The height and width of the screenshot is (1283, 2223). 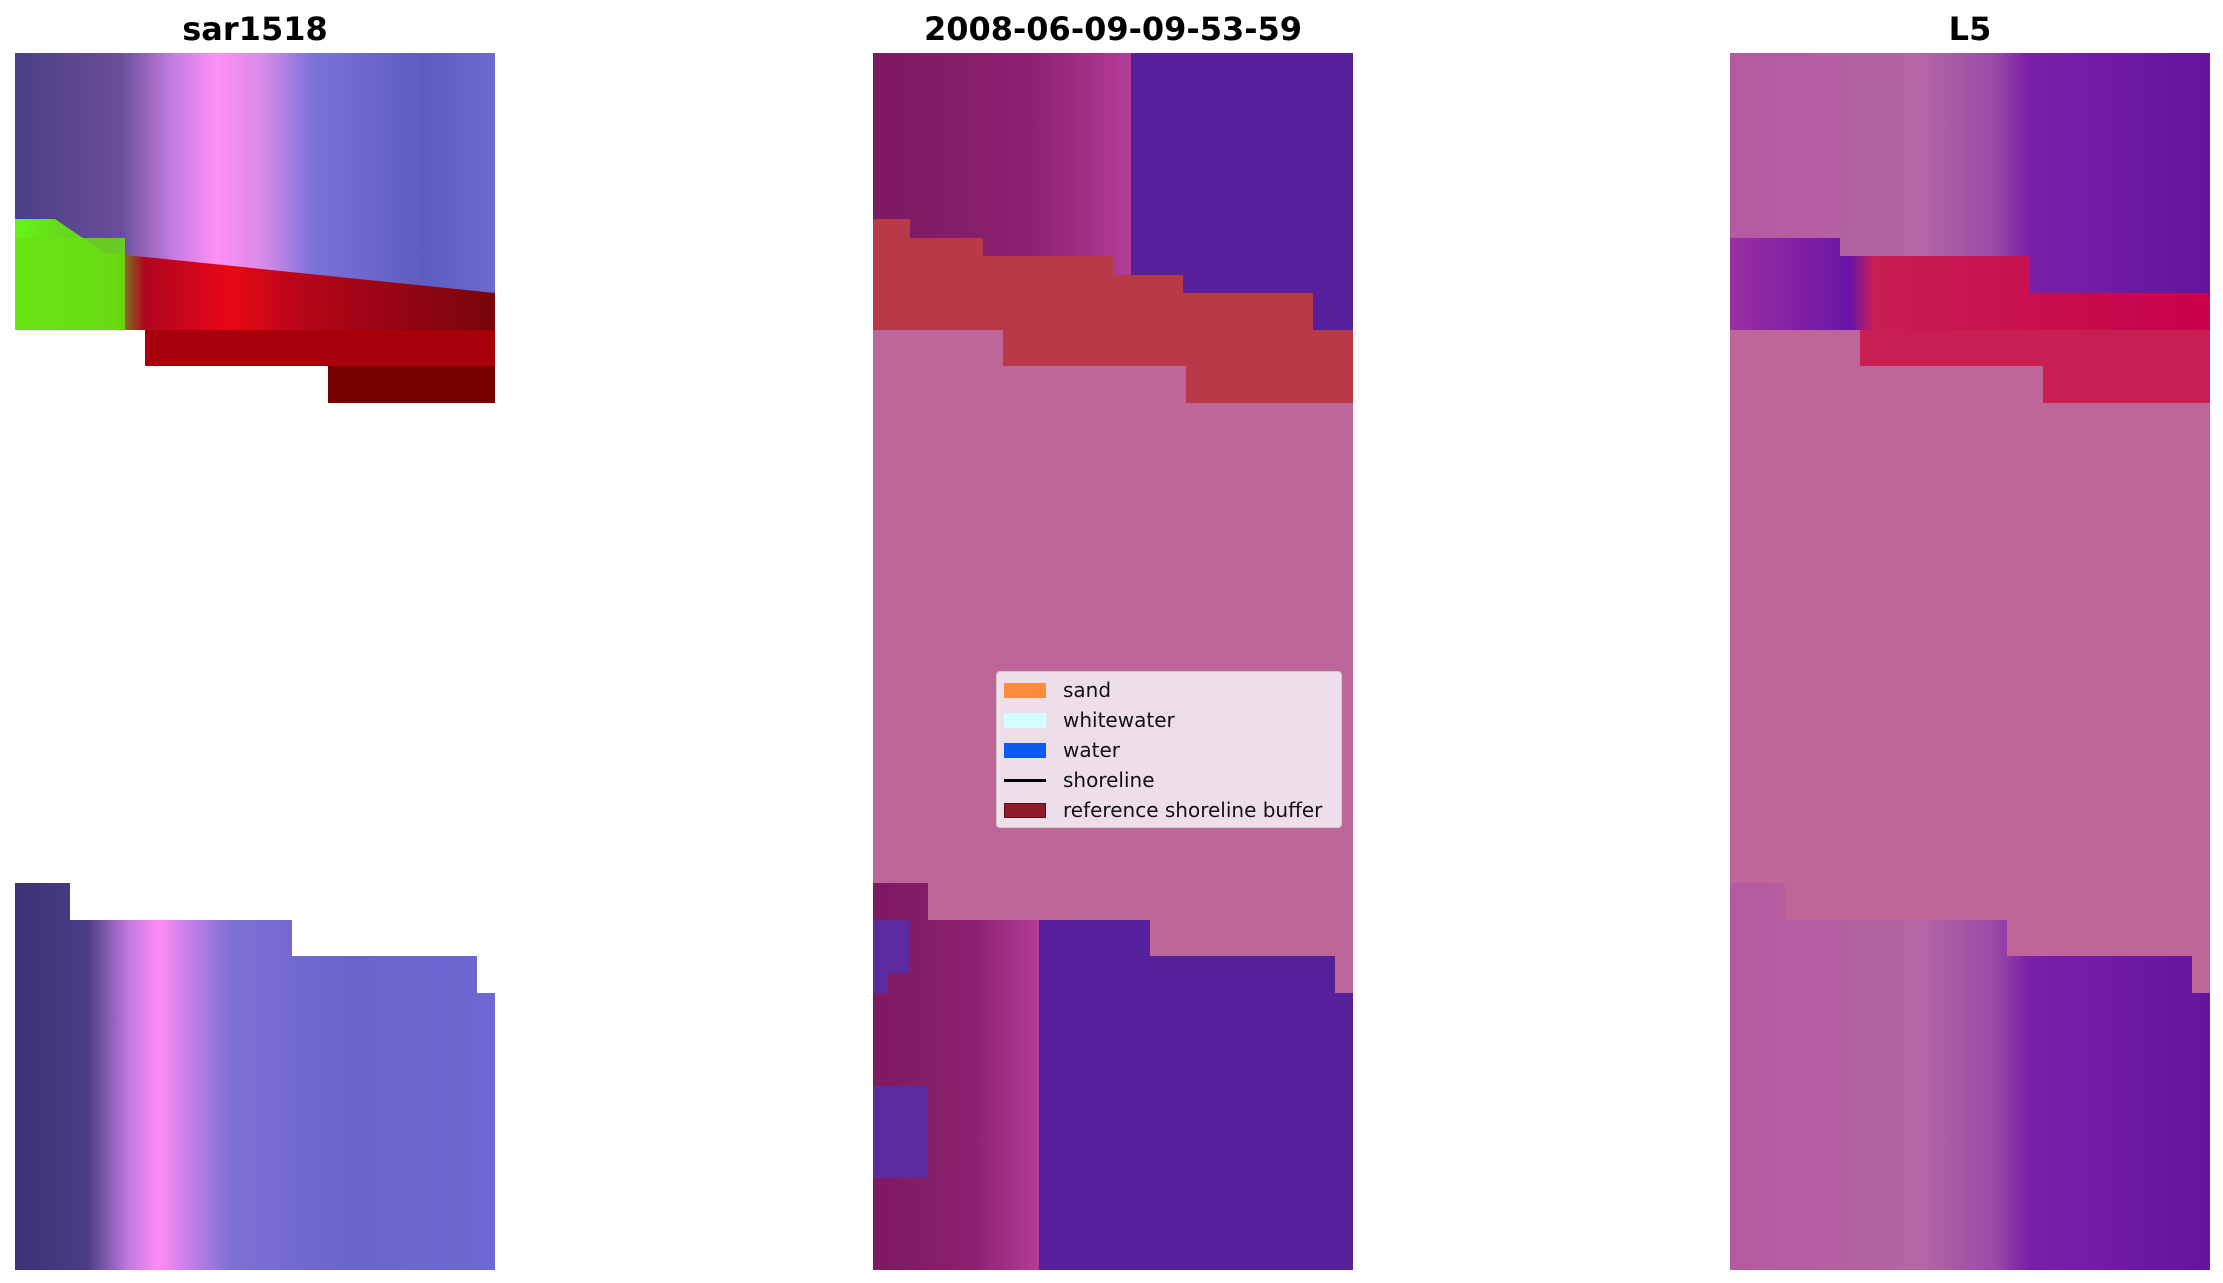 I want to click on legend-item-whitewater: whitewater, so click(x=1086, y=720).